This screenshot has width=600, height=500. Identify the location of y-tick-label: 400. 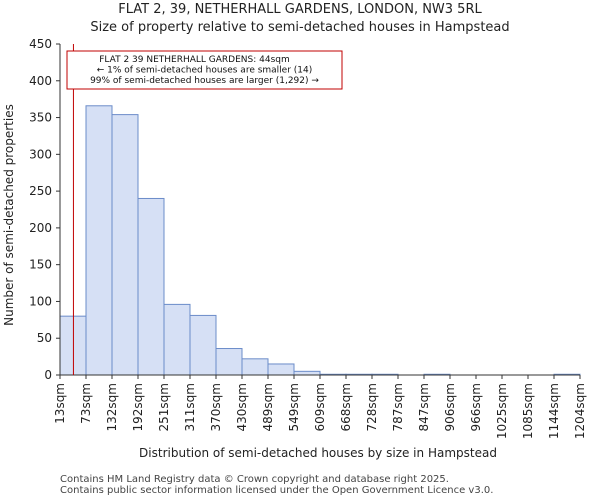
(40, 81).